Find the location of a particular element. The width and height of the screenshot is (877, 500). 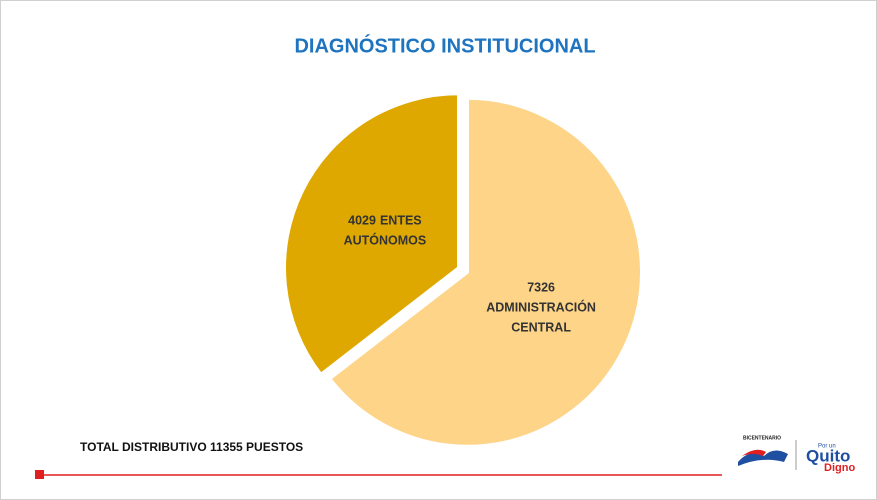

data-label: 4029 ENTES AUTÓNOMOS is located at coordinates (385, 231).